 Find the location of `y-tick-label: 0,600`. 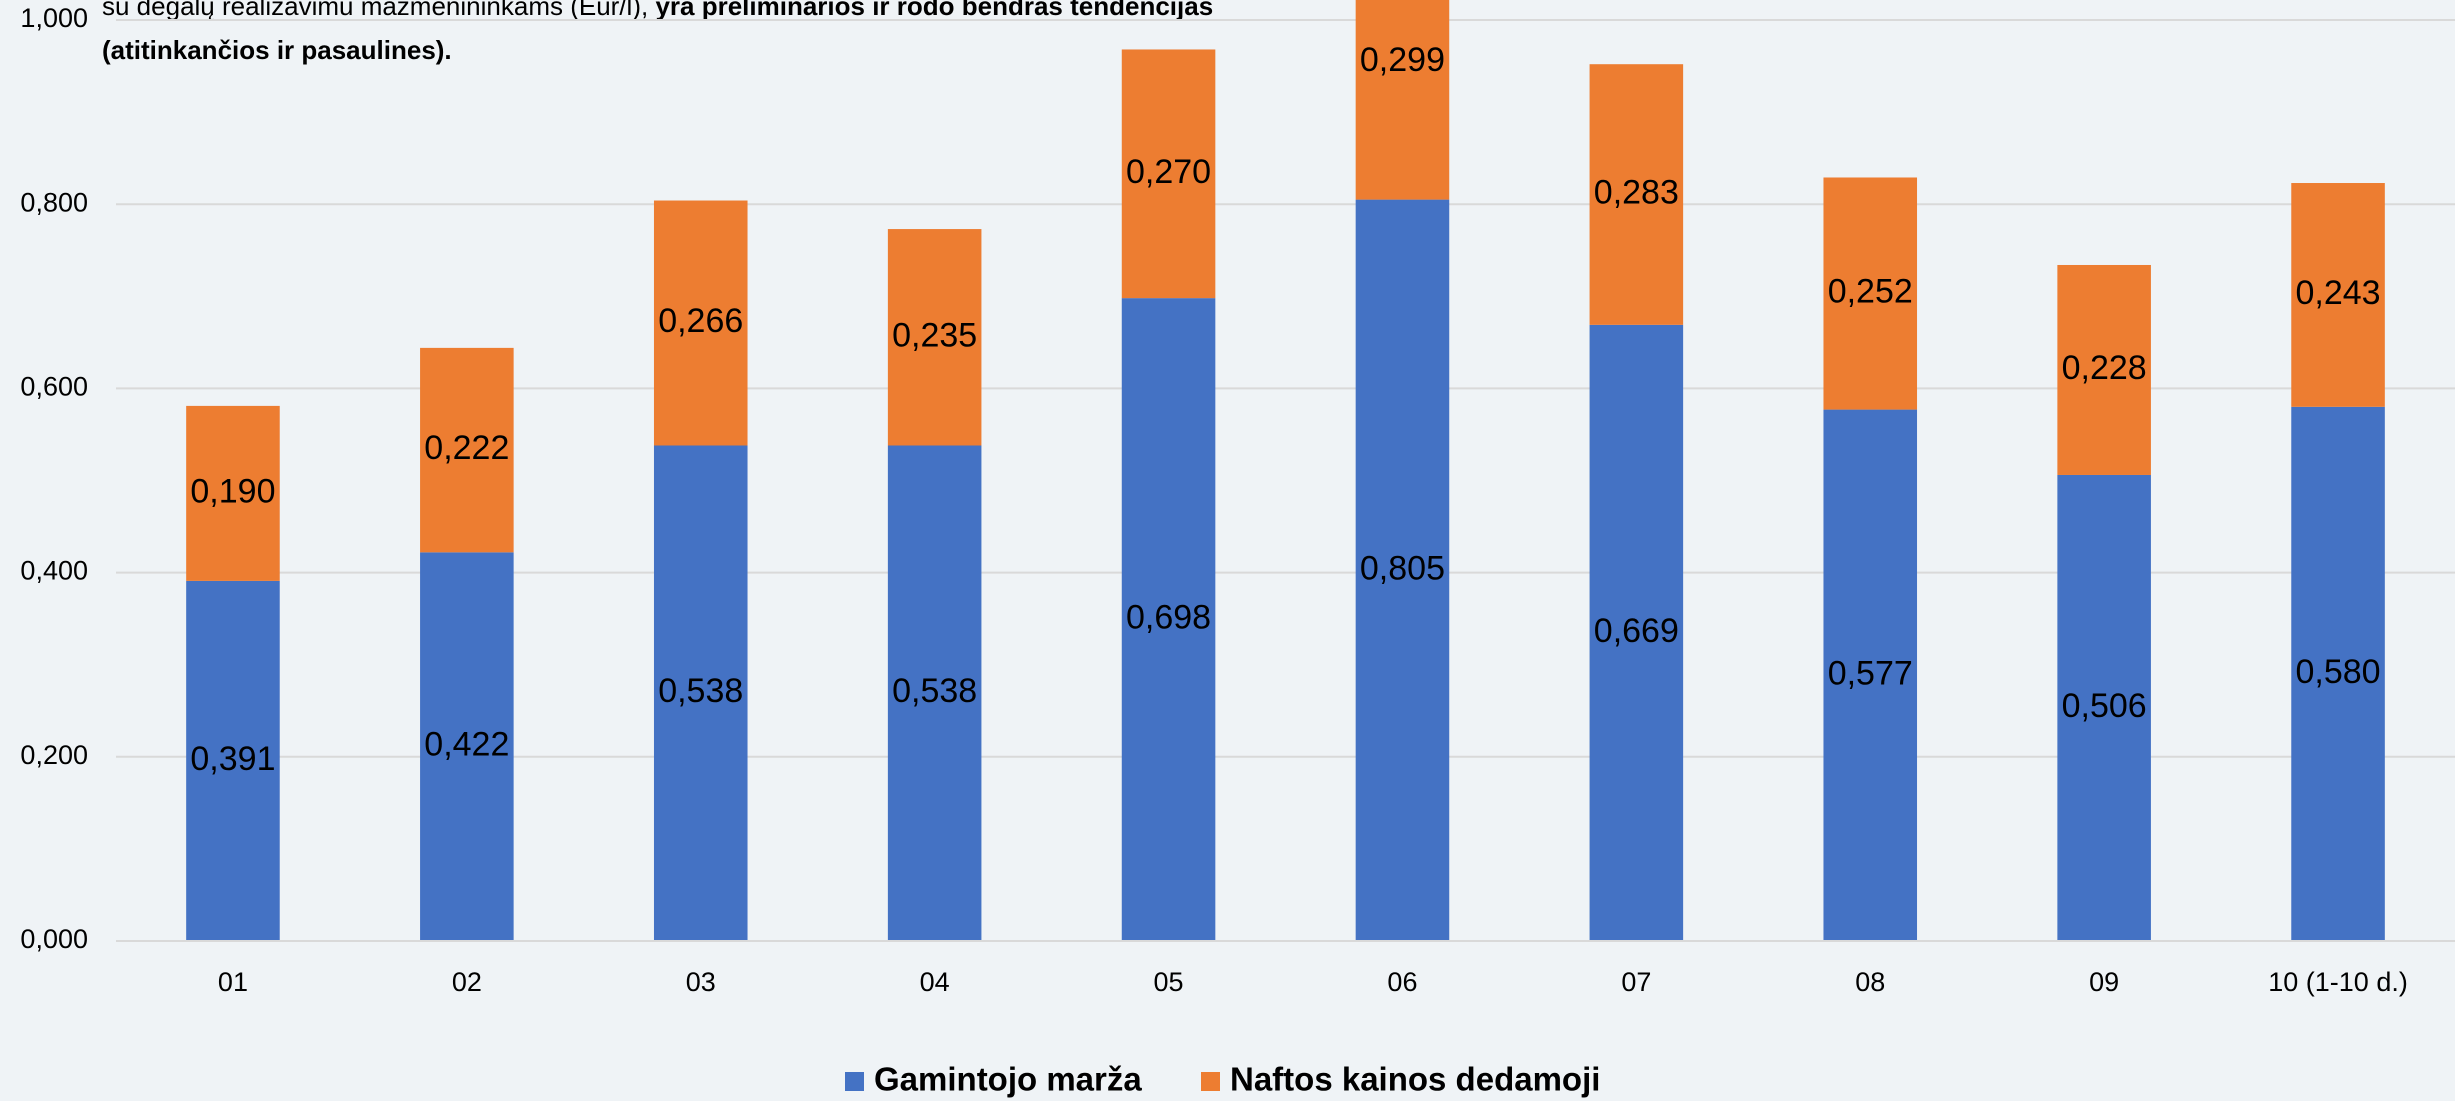

y-tick-label: 0,600 is located at coordinates (54, 387).